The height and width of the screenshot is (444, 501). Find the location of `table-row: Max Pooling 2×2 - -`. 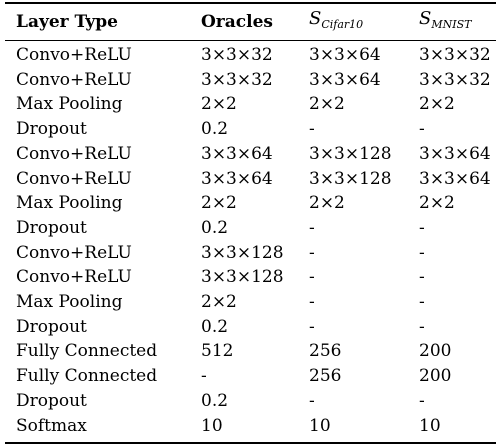

table-row: Max Pooling 2×2 - - is located at coordinates (253, 302).